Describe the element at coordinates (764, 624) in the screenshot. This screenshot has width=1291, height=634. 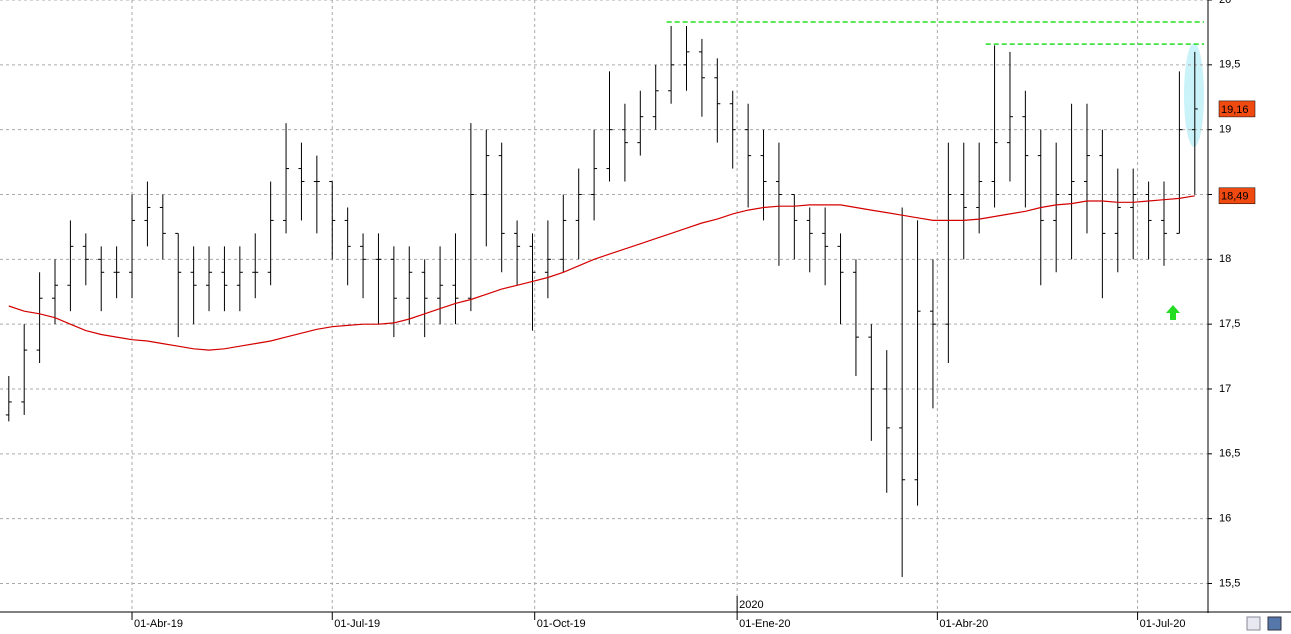
I see `x-tick-label: 01-Ene-20` at that location.